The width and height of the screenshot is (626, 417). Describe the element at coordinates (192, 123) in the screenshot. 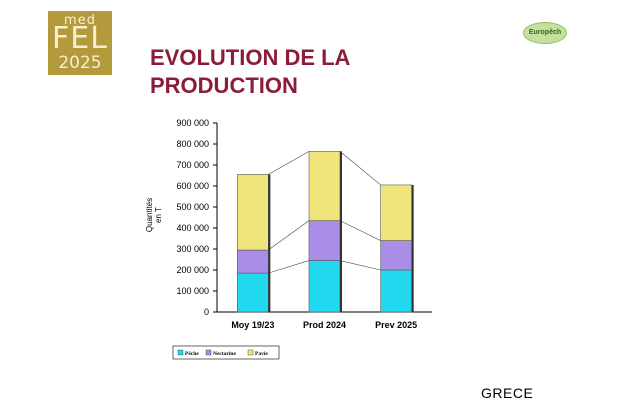

I see `y-tick-label: 900 000` at that location.